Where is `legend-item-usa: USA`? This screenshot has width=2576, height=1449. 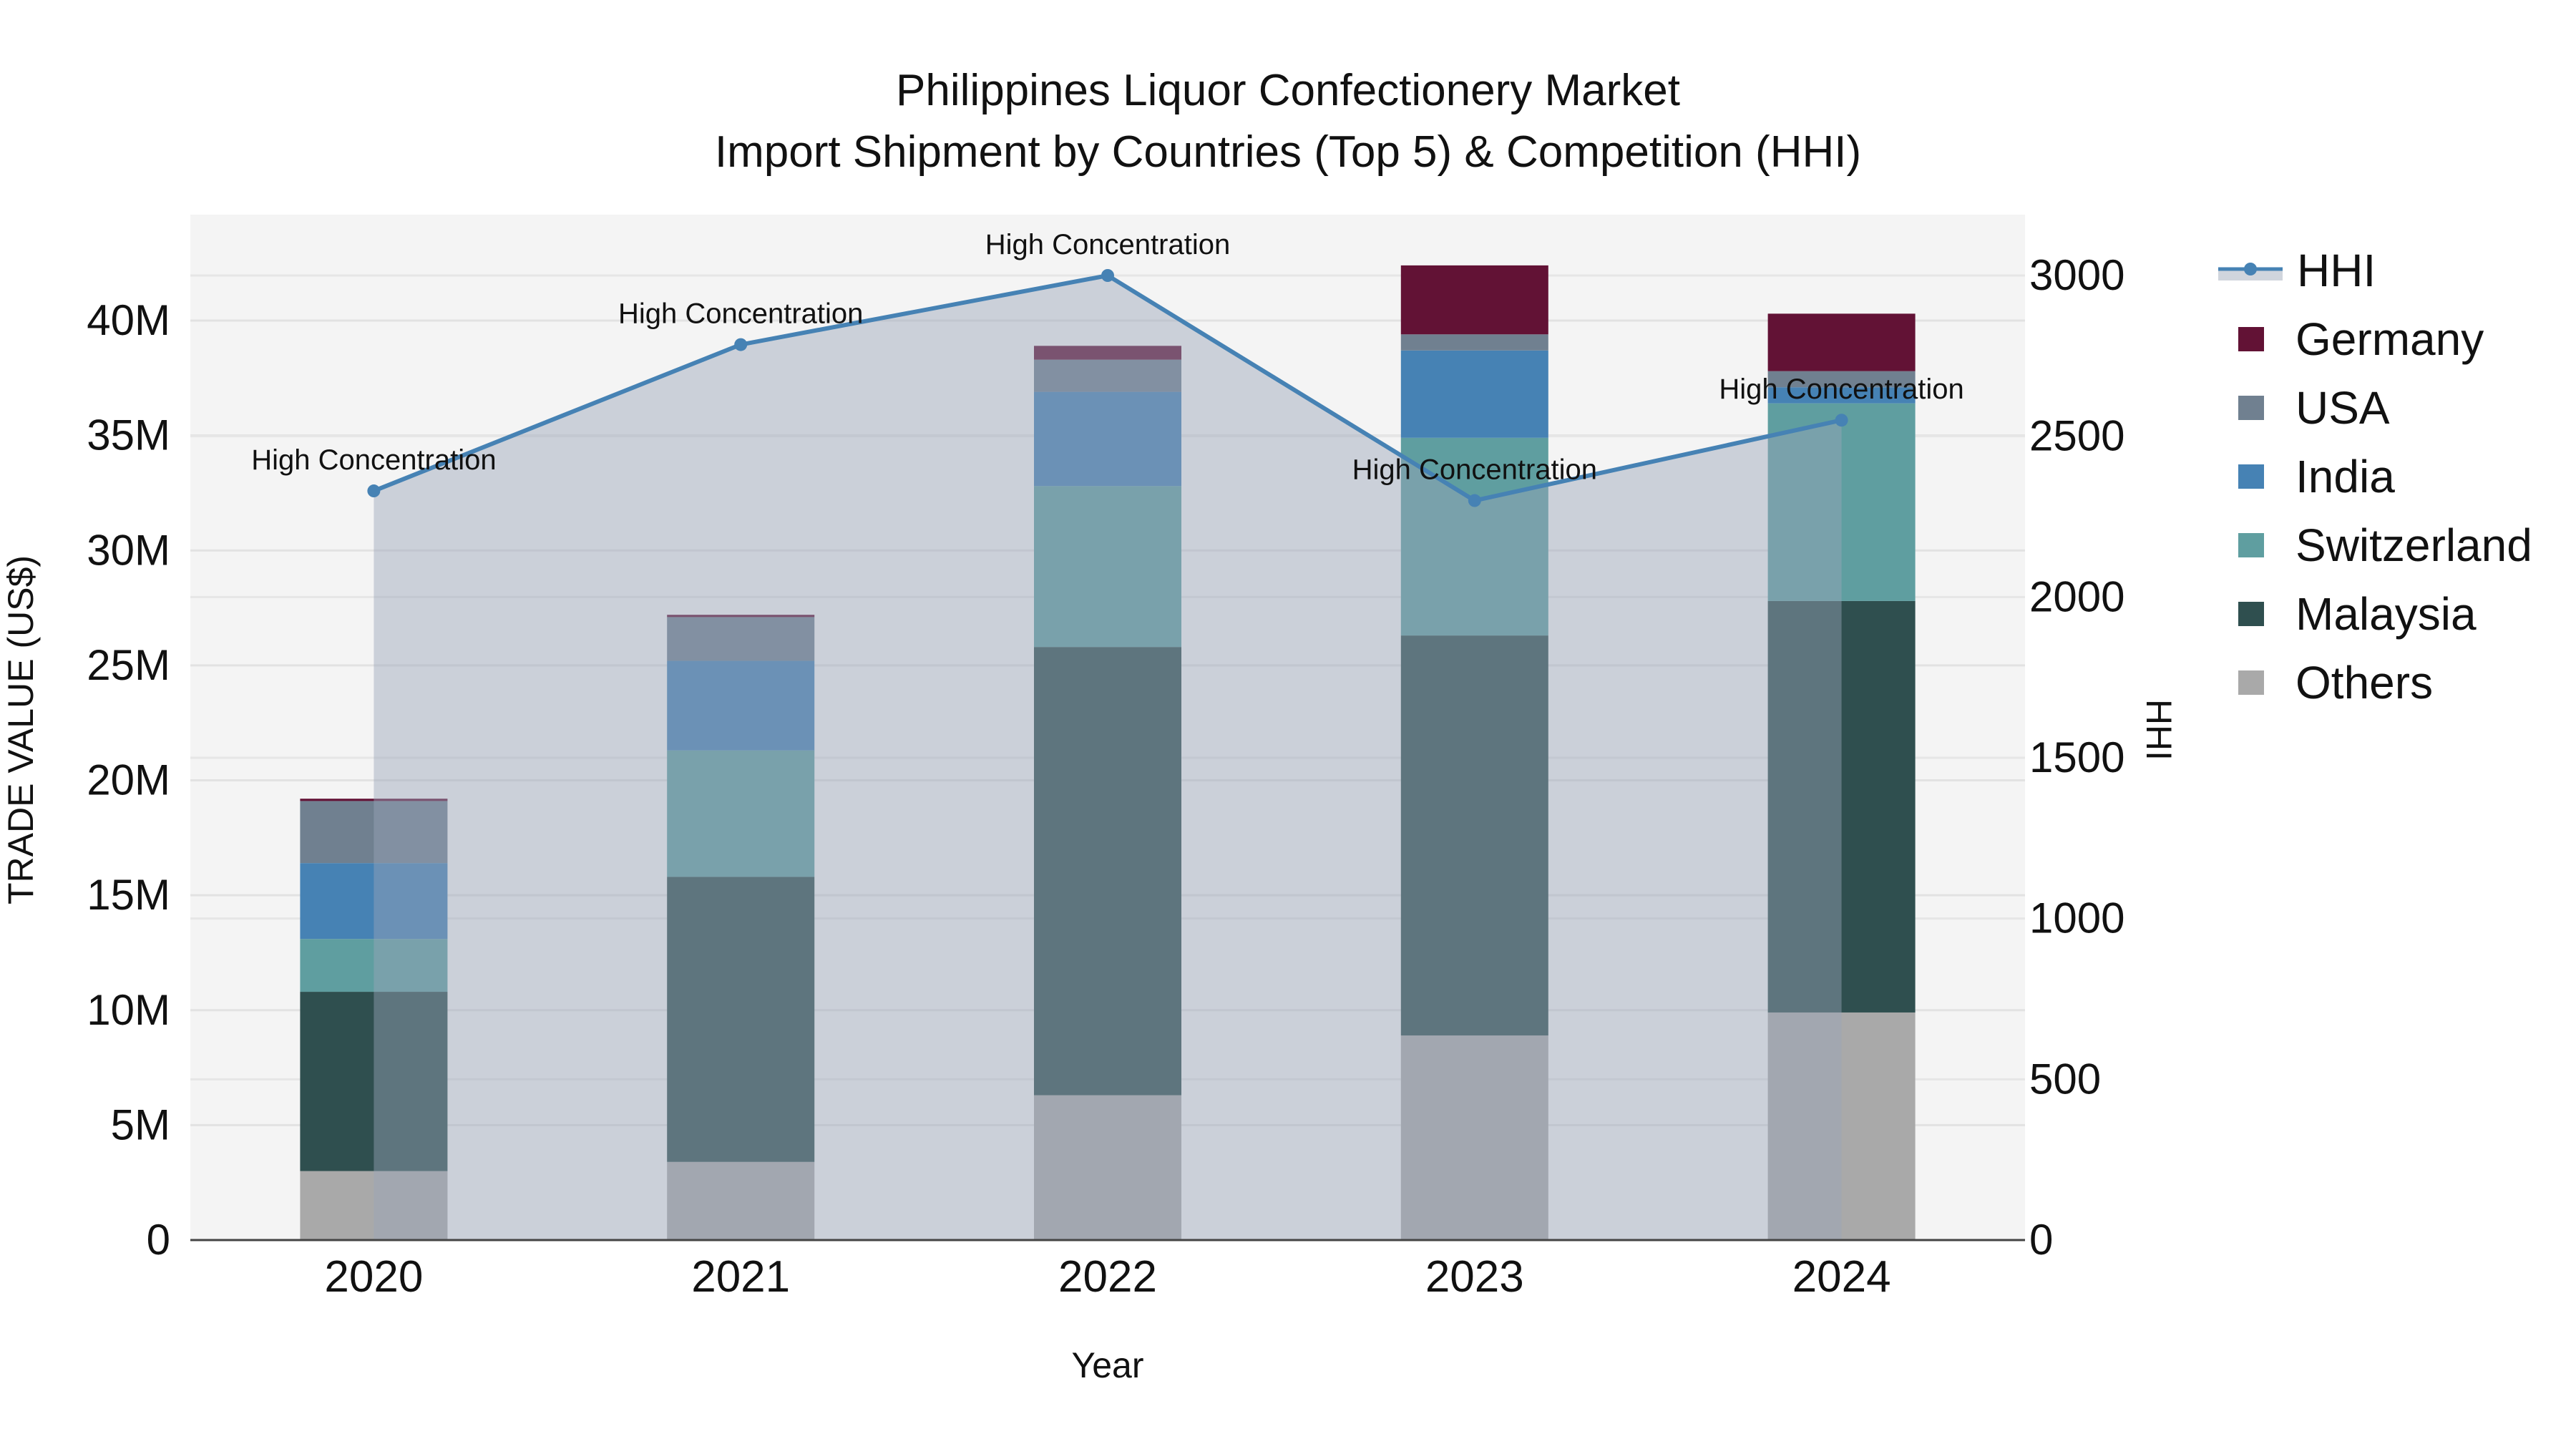 legend-item-usa: USA is located at coordinates (2375, 408).